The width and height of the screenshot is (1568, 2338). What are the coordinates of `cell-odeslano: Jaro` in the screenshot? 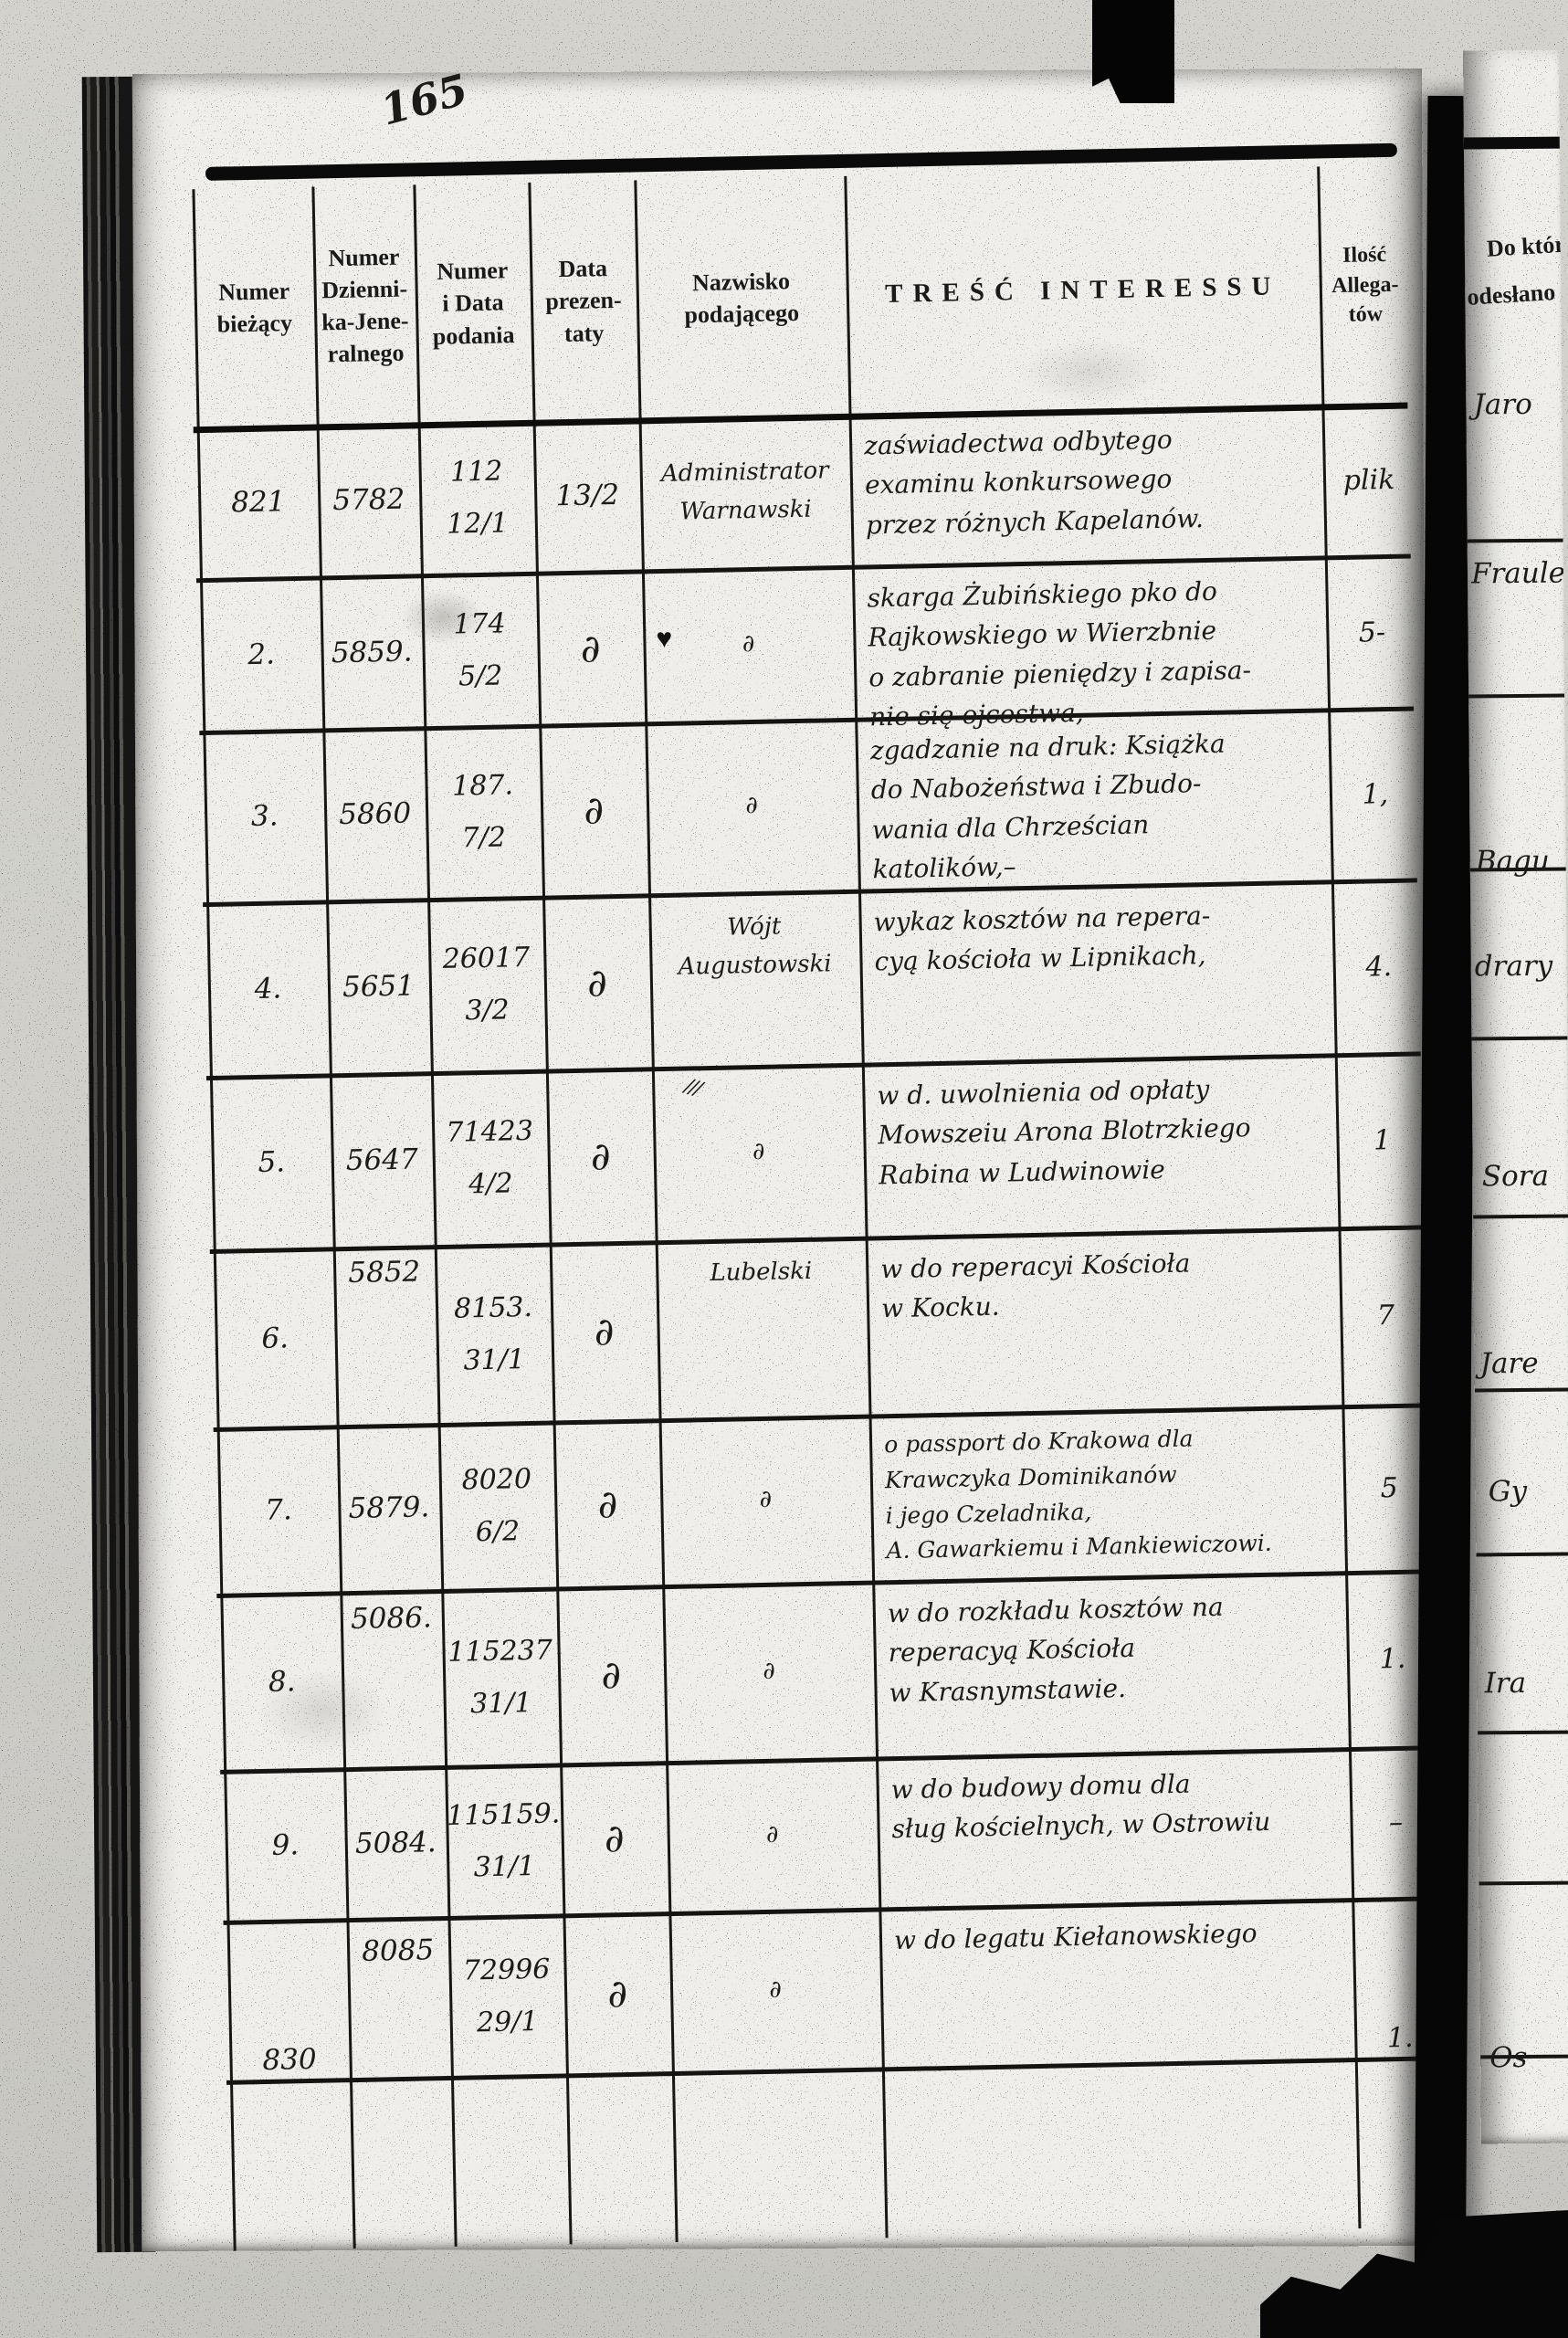 It's located at (1502, 405).